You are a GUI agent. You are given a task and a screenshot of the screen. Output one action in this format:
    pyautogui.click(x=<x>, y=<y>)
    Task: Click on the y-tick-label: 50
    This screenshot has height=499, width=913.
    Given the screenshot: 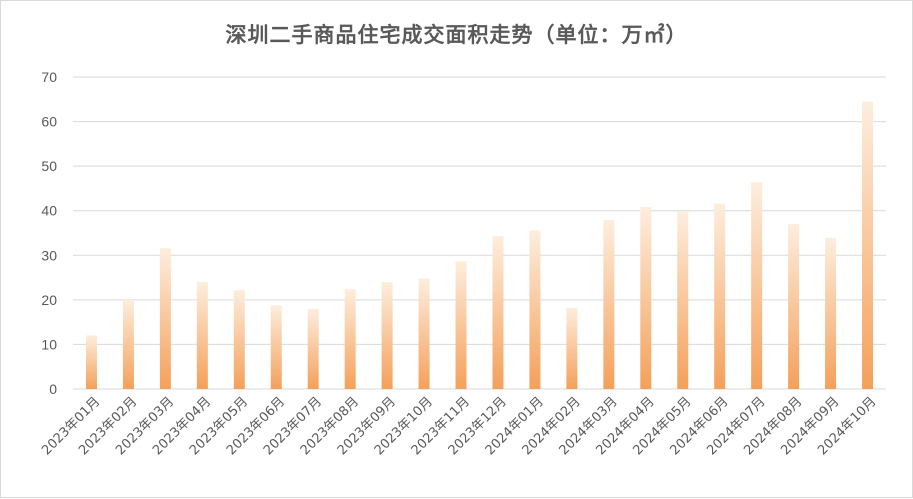 What is the action you would take?
    pyautogui.click(x=49, y=166)
    